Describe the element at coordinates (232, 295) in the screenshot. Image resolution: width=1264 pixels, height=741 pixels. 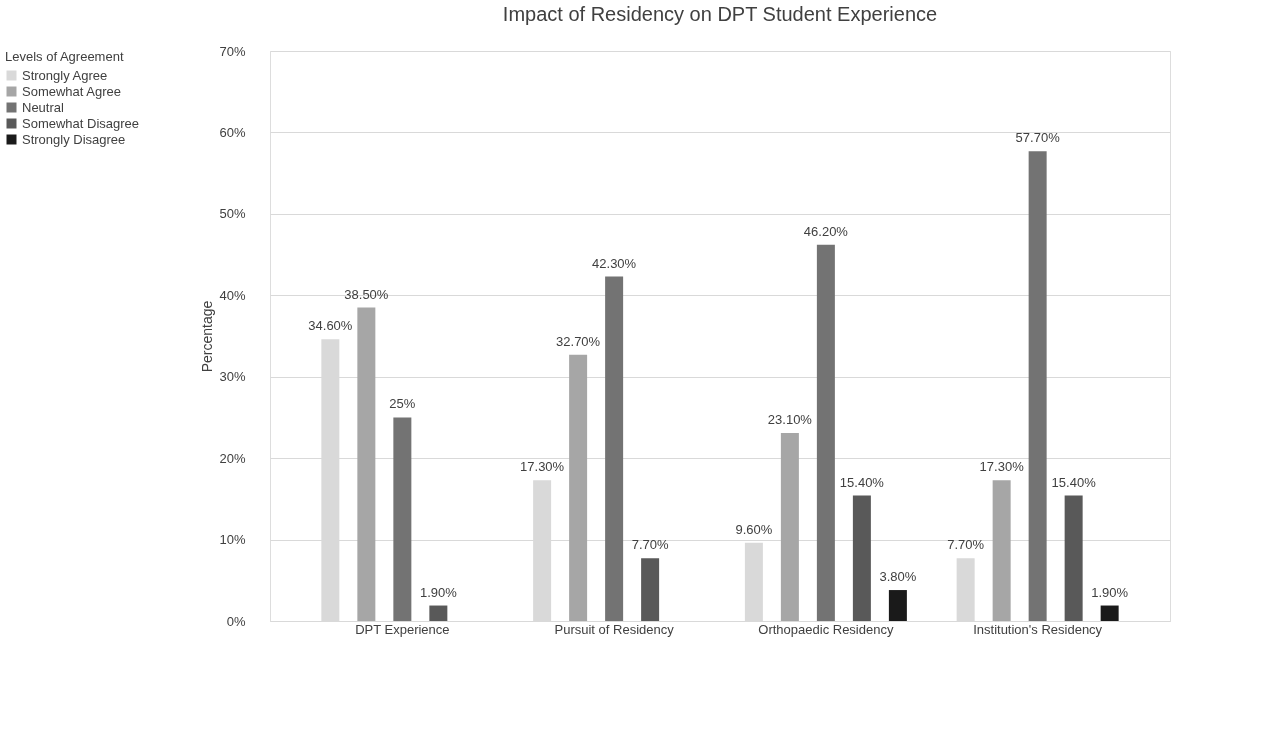
I see `y-tick-label: 40%` at that location.